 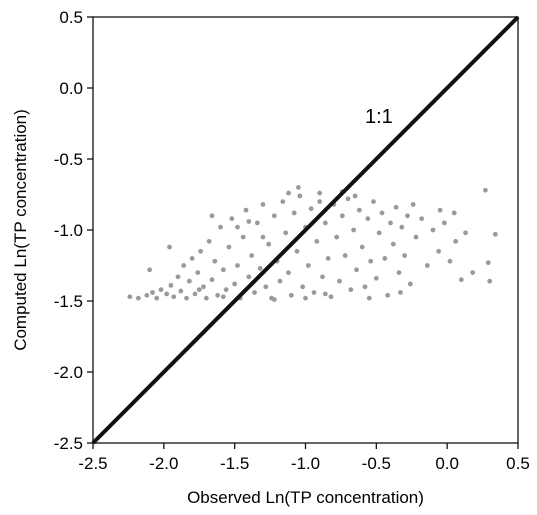 I want to click on x-tick-label: -1.5, so click(x=234, y=463).